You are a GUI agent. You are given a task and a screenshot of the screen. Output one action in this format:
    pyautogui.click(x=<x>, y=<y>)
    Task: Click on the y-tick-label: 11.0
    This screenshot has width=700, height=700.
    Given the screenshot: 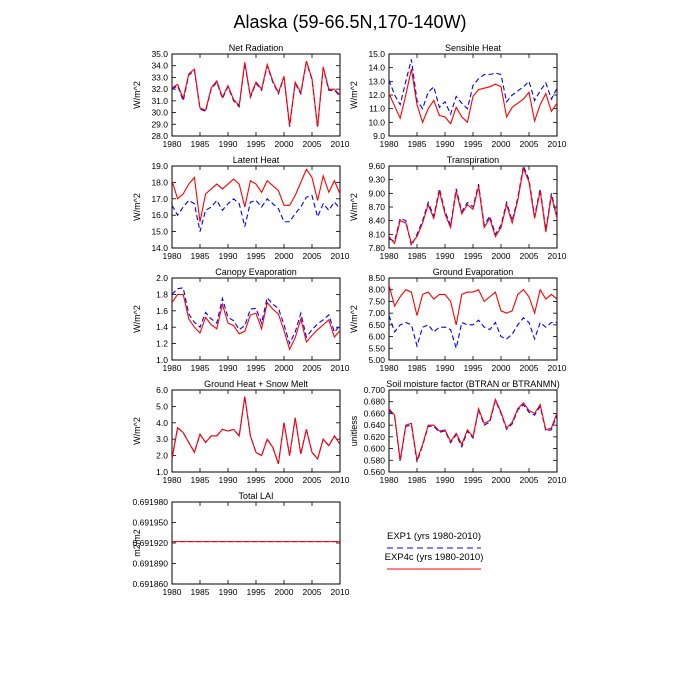 What is the action you would take?
    pyautogui.click(x=377, y=109)
    